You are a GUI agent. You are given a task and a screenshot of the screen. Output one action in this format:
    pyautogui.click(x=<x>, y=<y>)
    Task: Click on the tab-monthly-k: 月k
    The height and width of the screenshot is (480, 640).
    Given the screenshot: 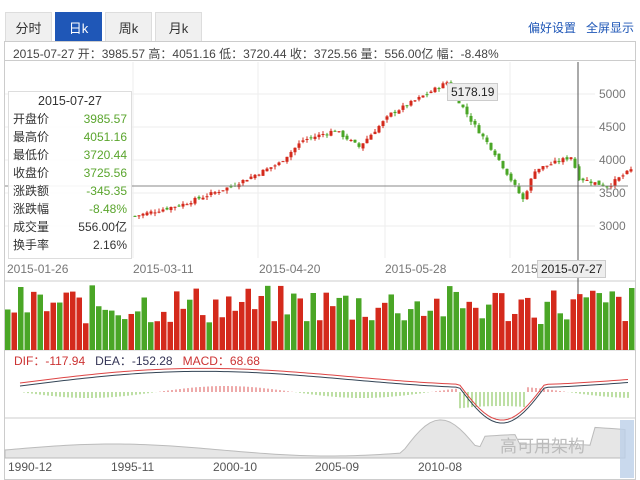 What is the action you would take?
    pyautogui.click(x=178, y=26)
    